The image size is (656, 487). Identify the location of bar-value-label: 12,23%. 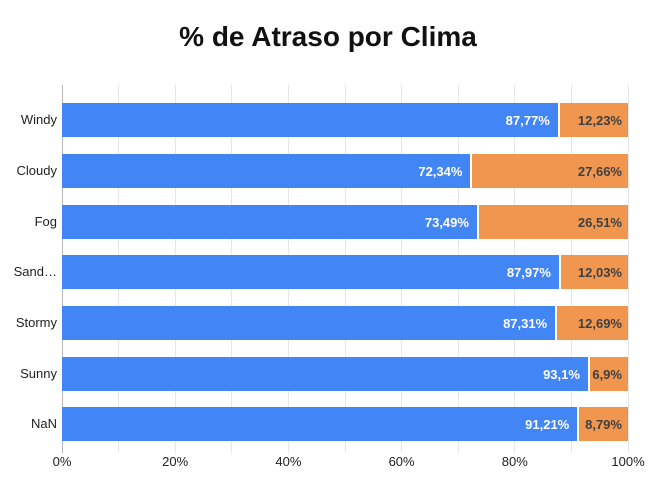
(599, 120).